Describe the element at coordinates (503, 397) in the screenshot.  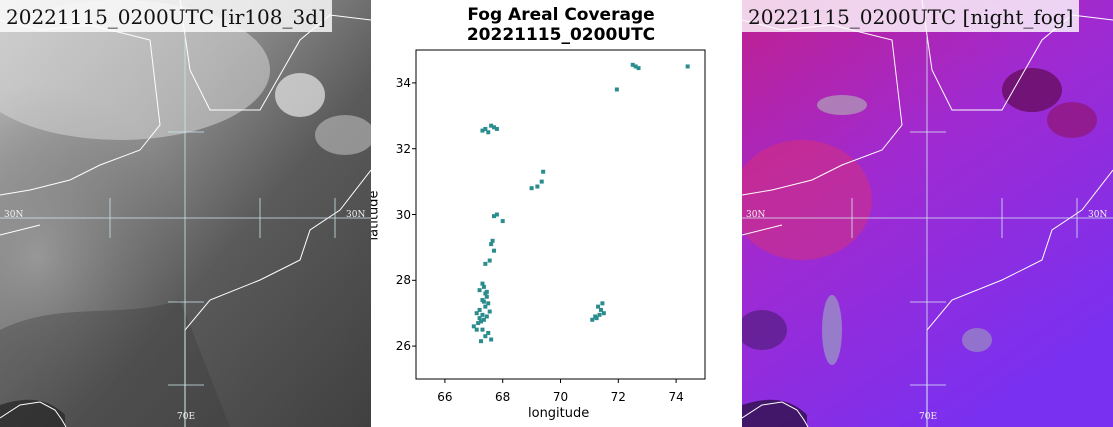
I see `x-tick-label: 68` at that location.